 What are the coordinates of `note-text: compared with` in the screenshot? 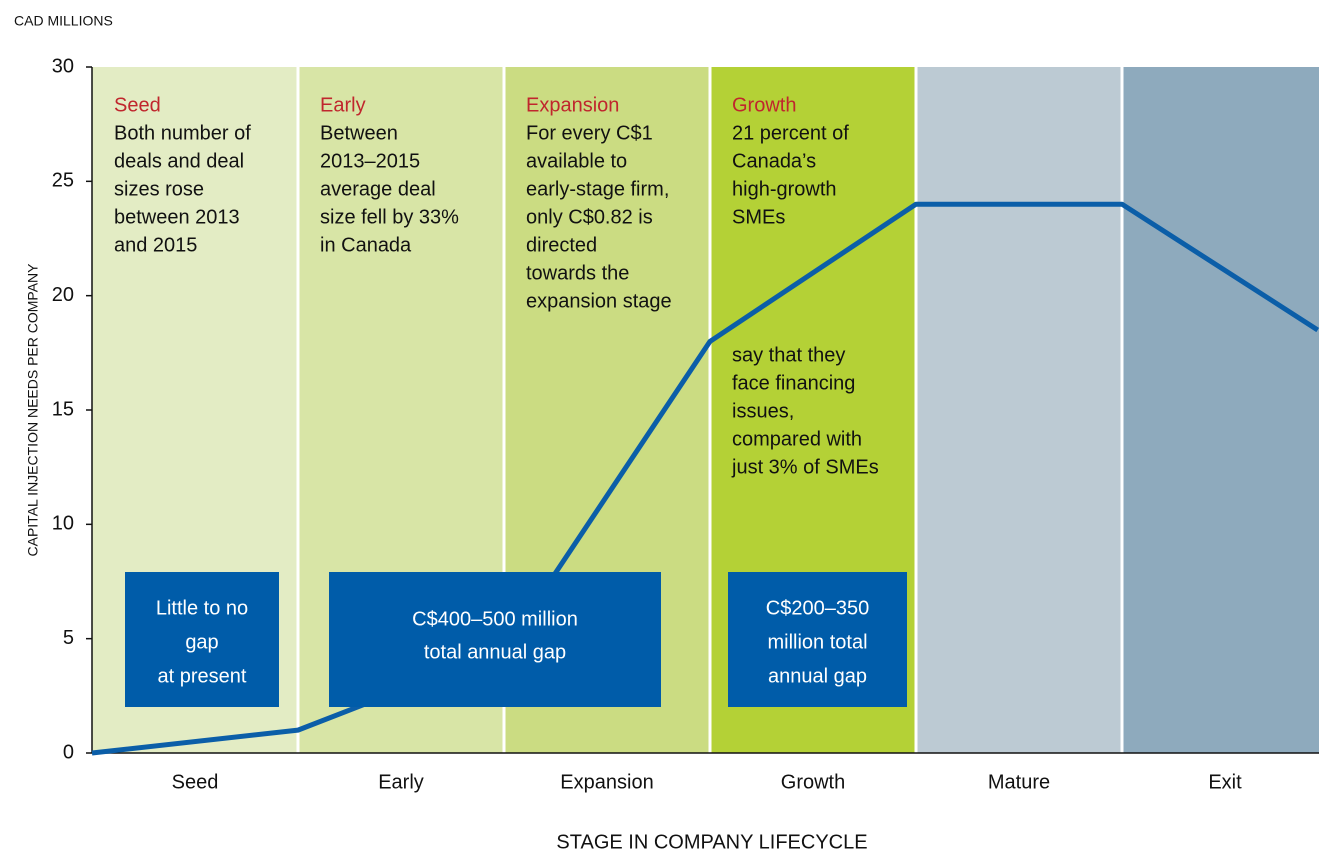 It's located at (797, 439).